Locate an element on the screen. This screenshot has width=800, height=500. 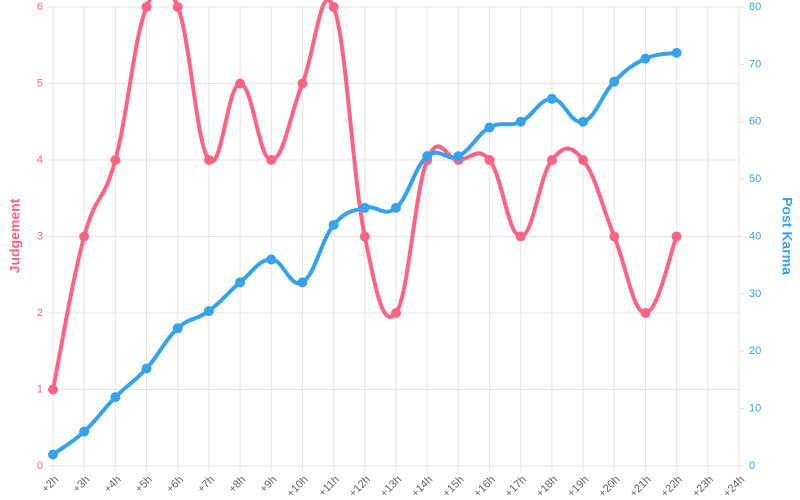
x-tick-label: +20h is located at coordinates (609, 487).